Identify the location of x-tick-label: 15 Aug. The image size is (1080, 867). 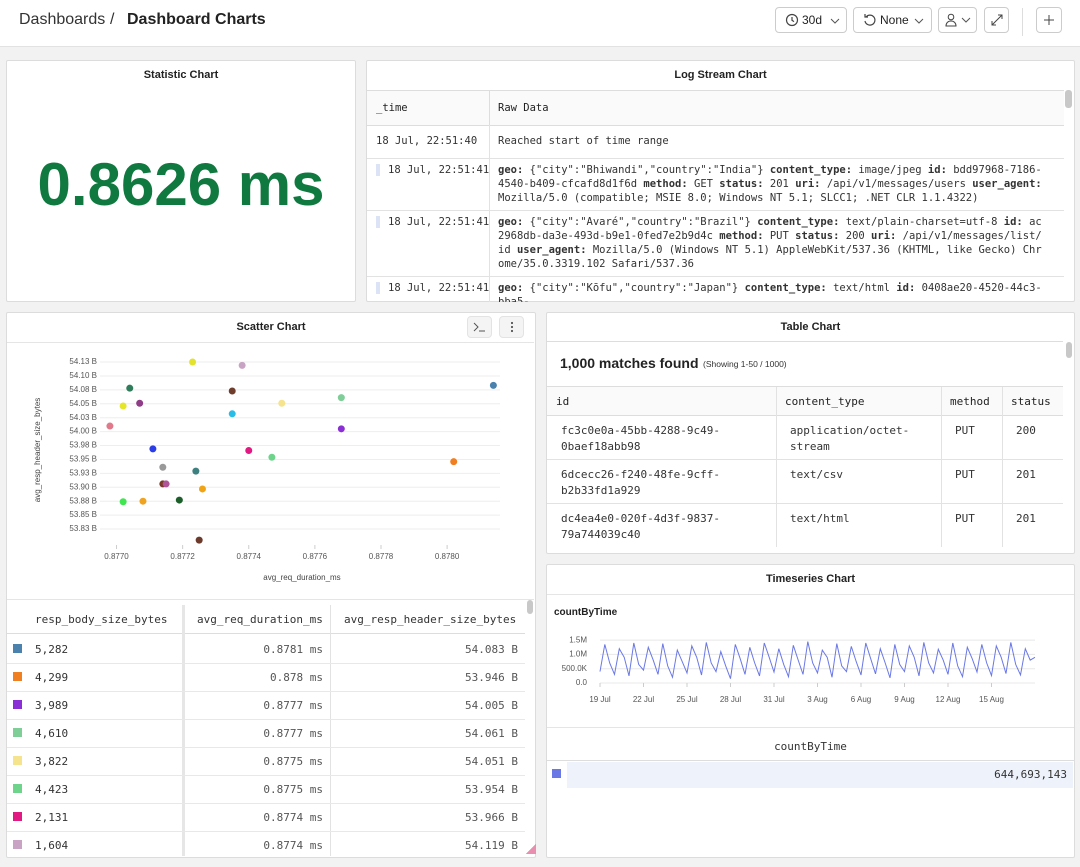
(991, 699).